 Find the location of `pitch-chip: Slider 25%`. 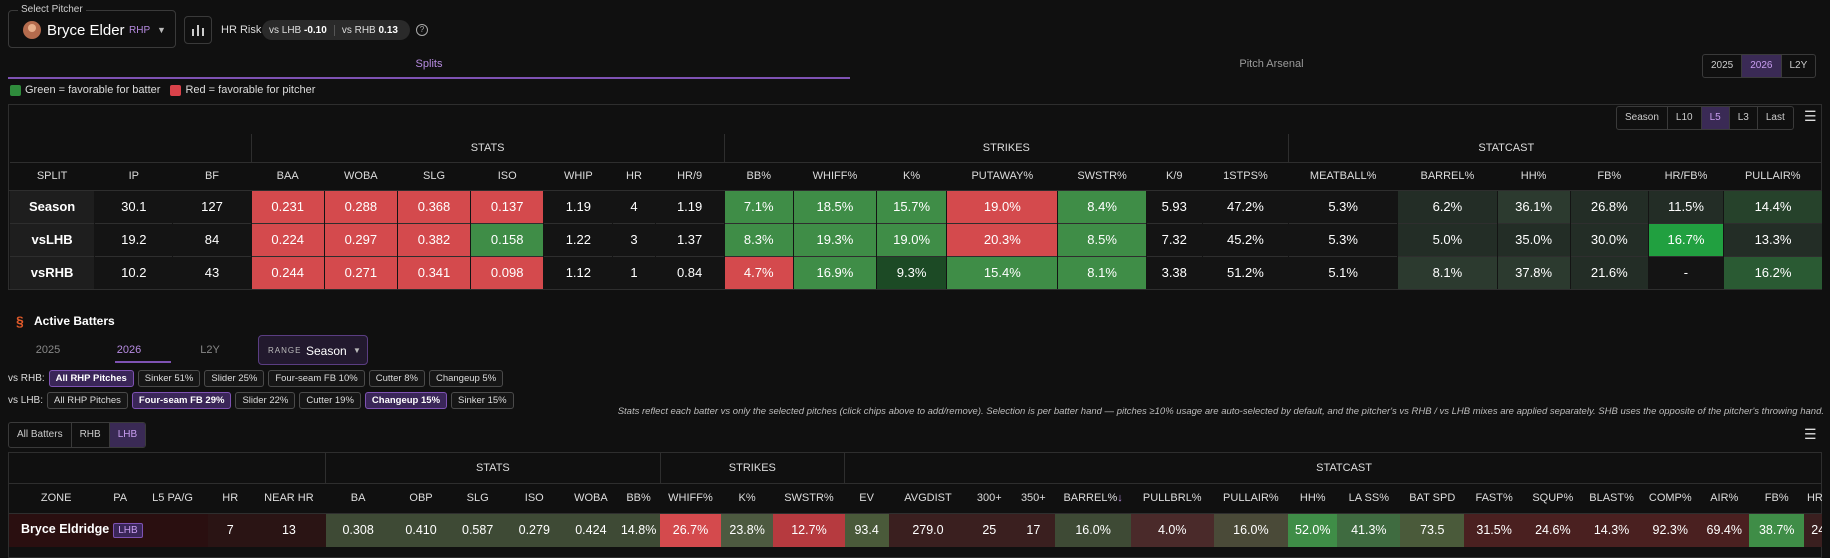

pitch-chip: Slider 25% is located at coordinates (234, 378).